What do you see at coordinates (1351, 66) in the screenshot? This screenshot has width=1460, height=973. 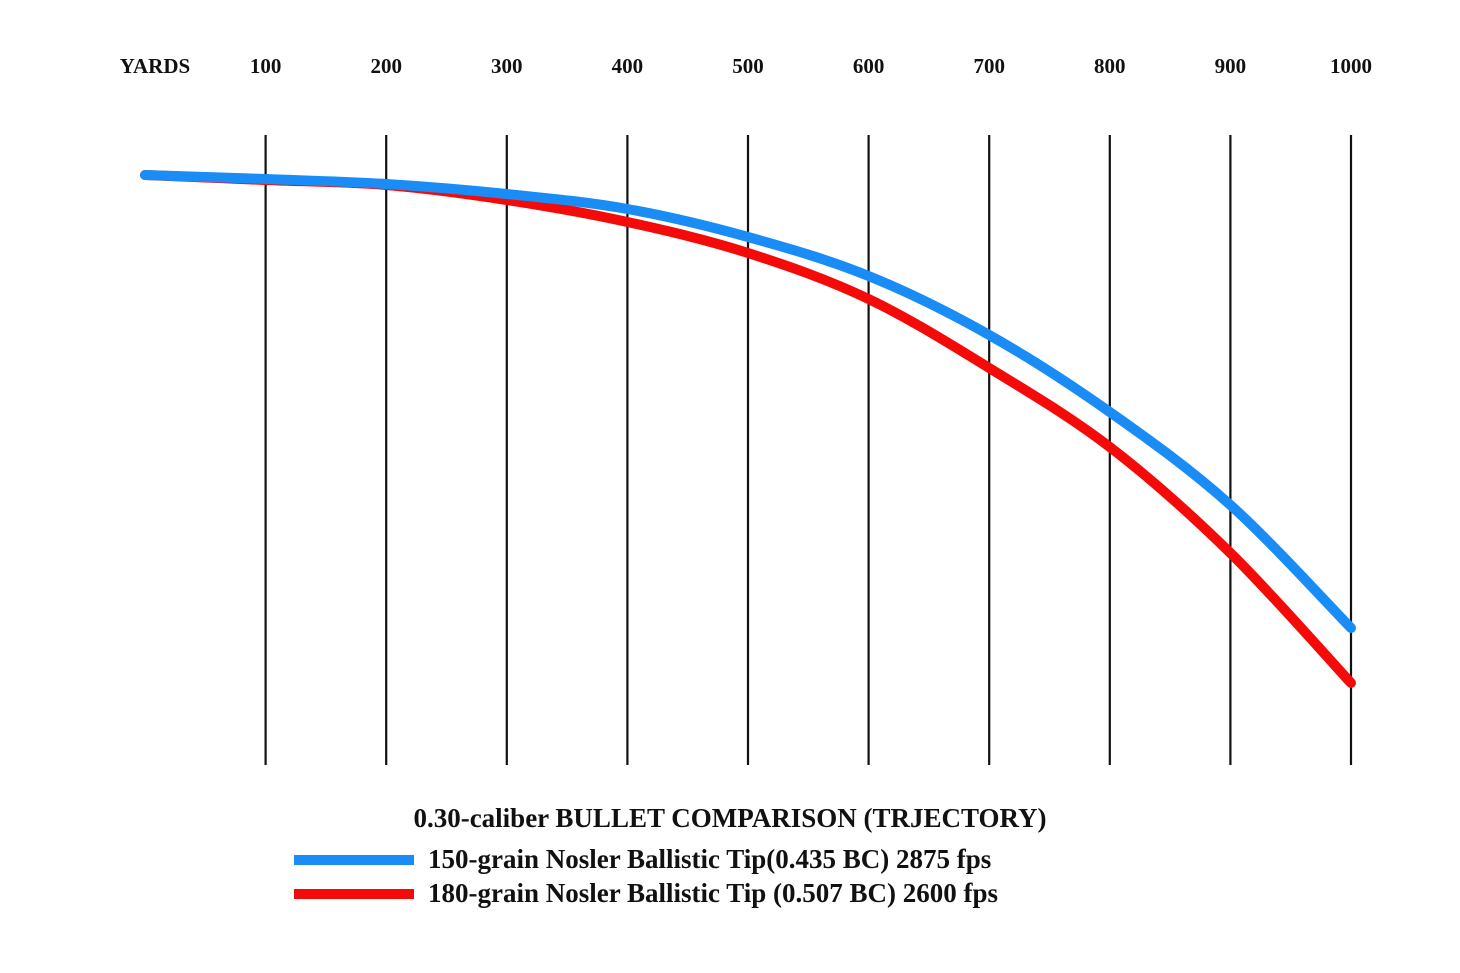 I see `x-tick-label: 1000` at bounding box center [1351, 66].